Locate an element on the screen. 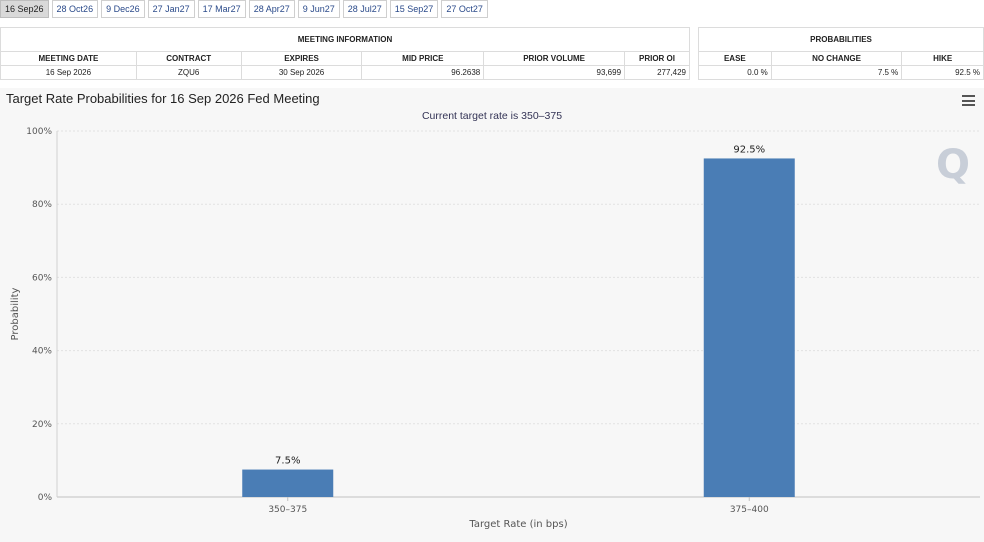 The width and height of the screenshot is (984, 542). x-axis-title: Target Rate (in bps) is located at coordinates (517, 524).